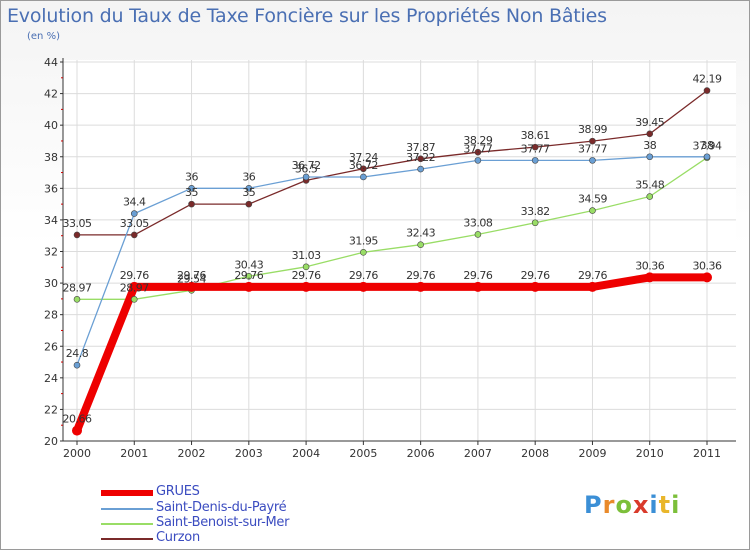 This screenshot has width=750, height=550. I want to click on y-tick-label: 38, so click(51, 157).